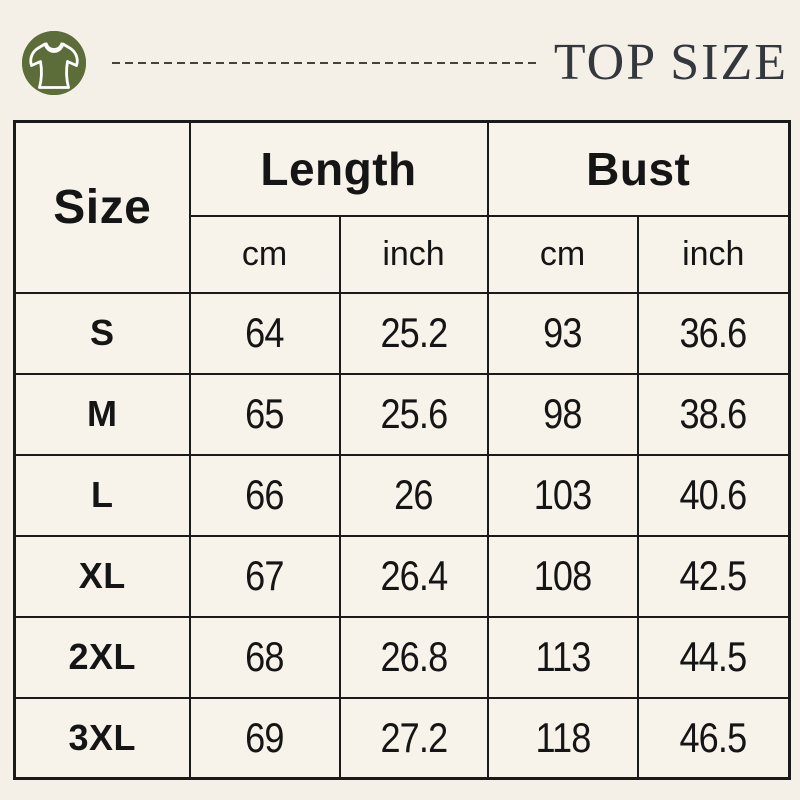 The width and height of the screenshot is (800, 800). I want to click on length-cm-cell: 69, so click(264, 738).